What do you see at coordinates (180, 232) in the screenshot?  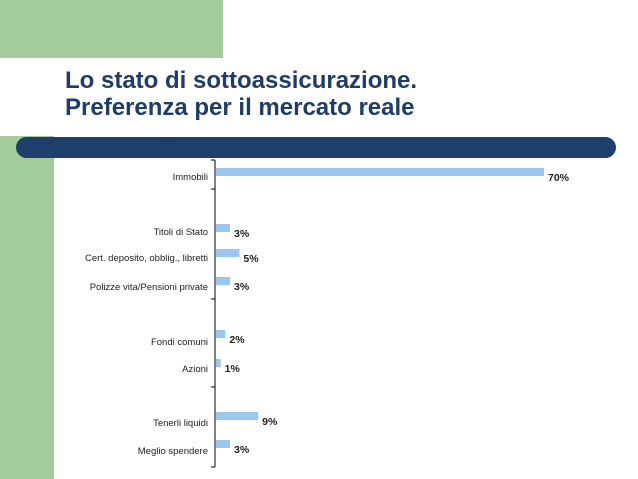 I see `category-label-2: Titoli di Stato` at bounding box center [180, 232].